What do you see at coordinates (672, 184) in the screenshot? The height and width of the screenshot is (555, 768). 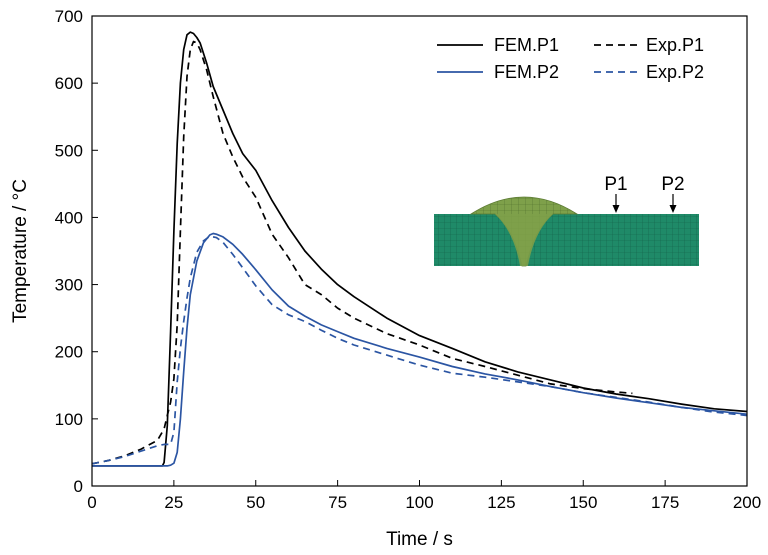 I see `inset-point-label-p2: P2` at bounding box center [672, 184].